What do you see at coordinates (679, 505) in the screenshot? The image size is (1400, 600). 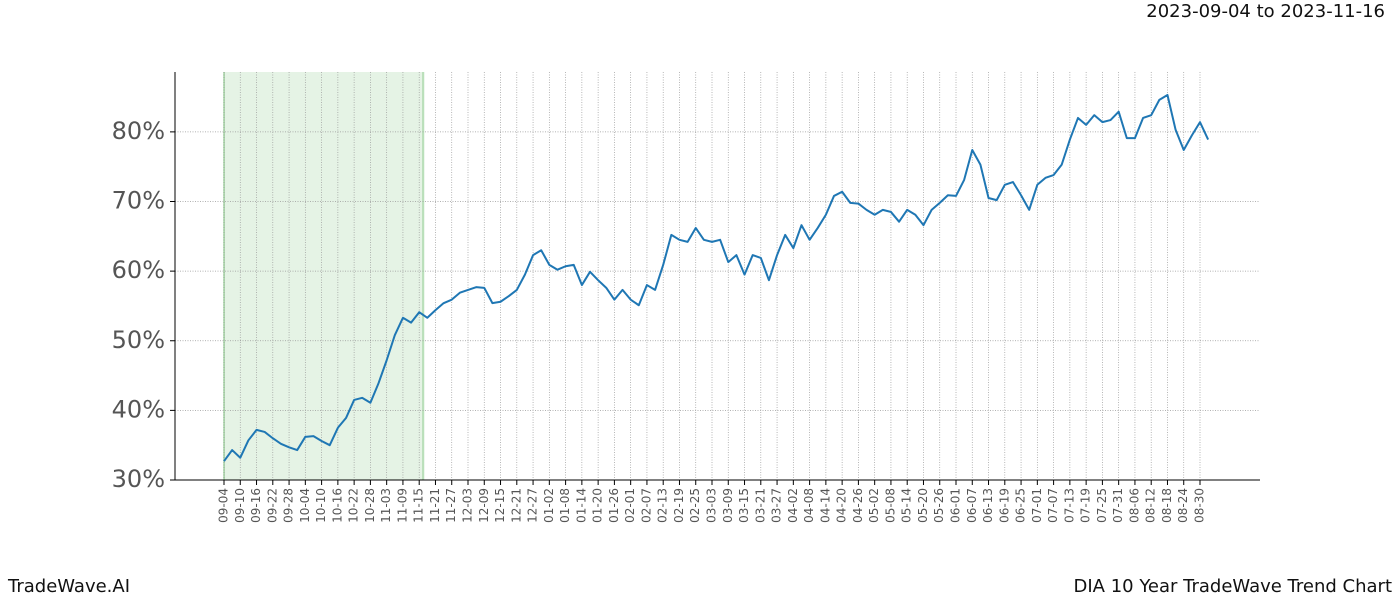 I see `x-tick-label: 02-19` at bounding box center [679, 505].